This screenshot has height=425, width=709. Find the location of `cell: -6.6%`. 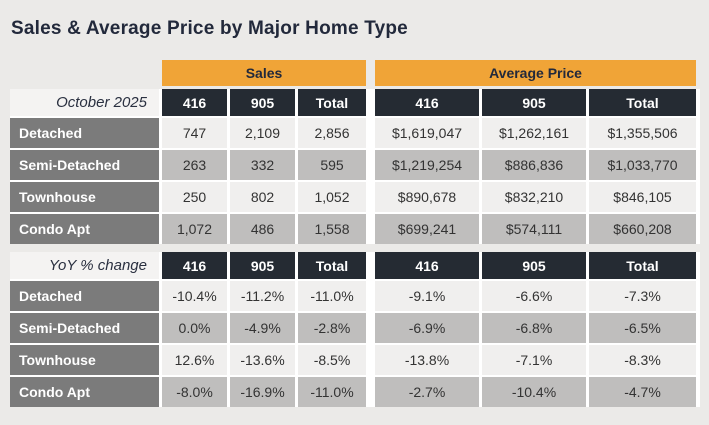

cell: -6.6% is located at coordinates (534, 296).